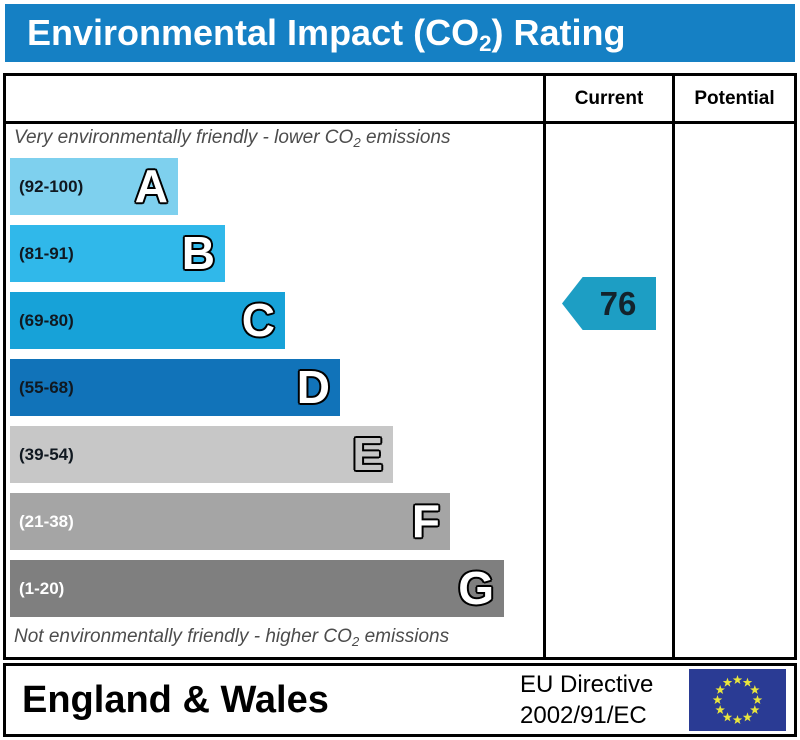 The width and height of the screenshot is (800, 740). I want to click on band-d-letter: D, so click(313, 387).